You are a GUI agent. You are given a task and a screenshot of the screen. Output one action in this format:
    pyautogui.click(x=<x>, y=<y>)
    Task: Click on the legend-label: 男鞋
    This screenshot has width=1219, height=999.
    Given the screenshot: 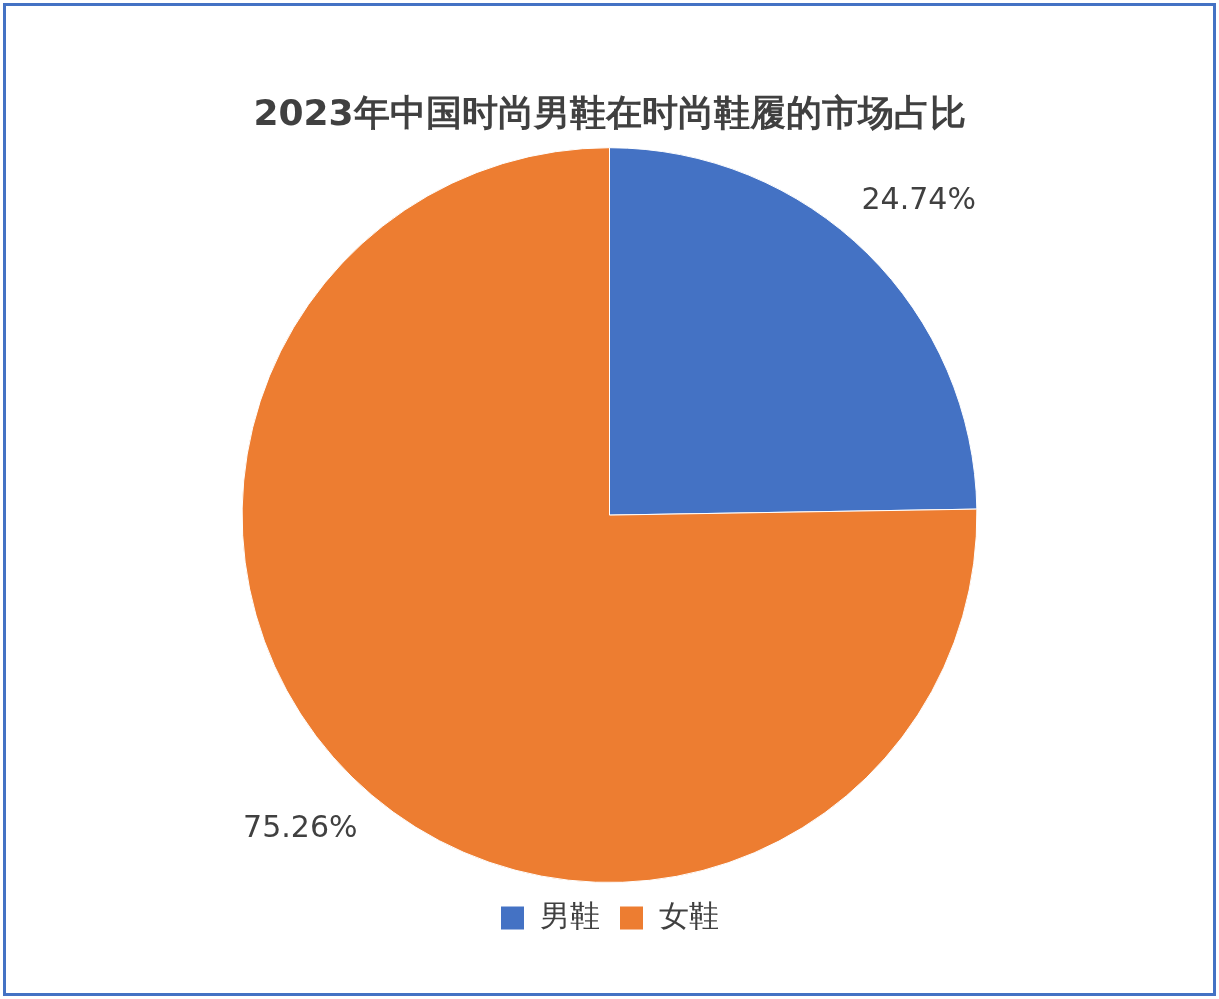 What is the action you would take?
    pyautogui.click(x=569, y=915)
    